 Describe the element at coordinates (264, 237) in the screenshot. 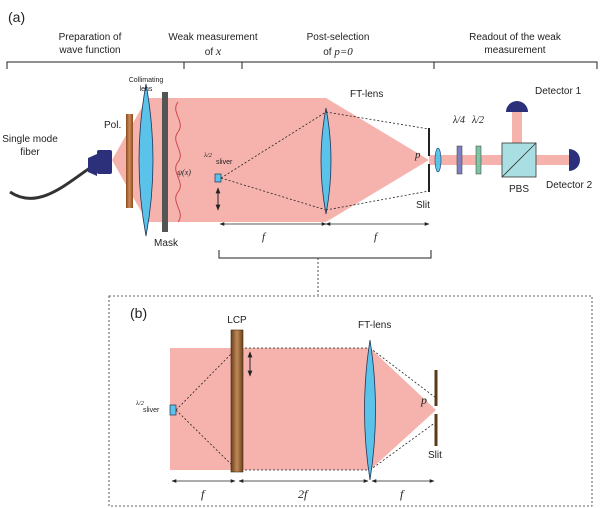

I see `distance-f1-label: f` at that location.